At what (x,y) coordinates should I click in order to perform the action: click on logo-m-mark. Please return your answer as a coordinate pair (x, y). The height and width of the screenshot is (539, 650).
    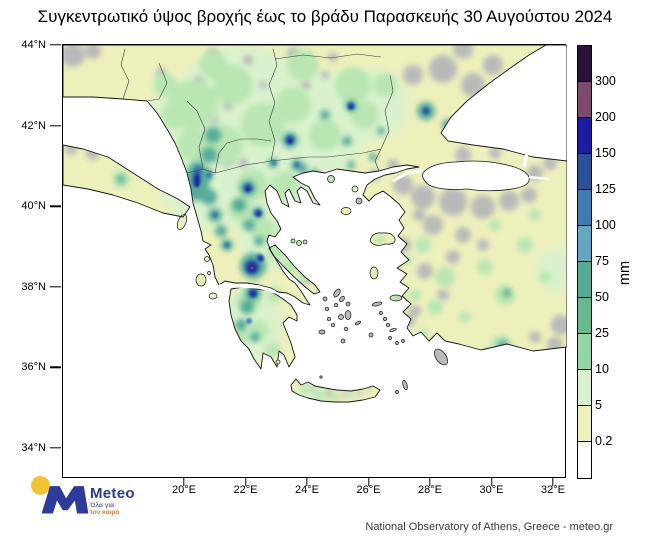
    Looking at the image, I should click on (65, 500).